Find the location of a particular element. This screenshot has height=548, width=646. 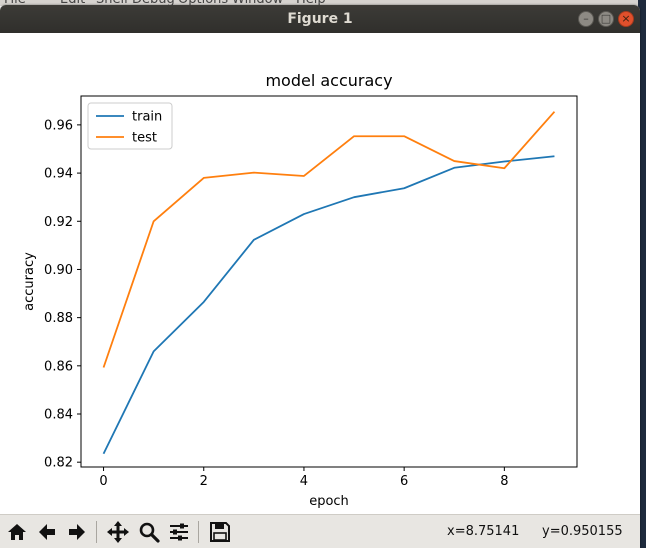

y-tick-label: 0.96 is located at coordinates (58, 125).